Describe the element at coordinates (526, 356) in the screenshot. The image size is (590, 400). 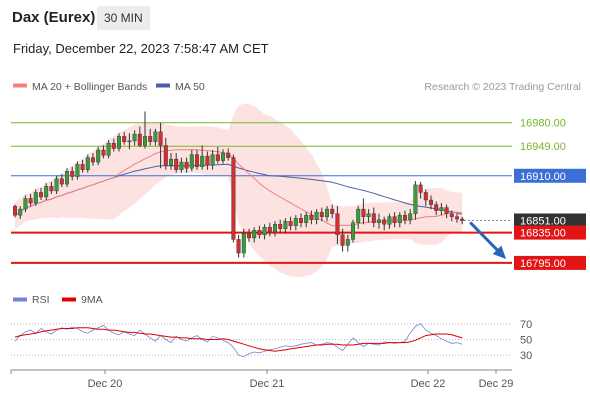
I see `rsi-tick-label: 30` at that location.